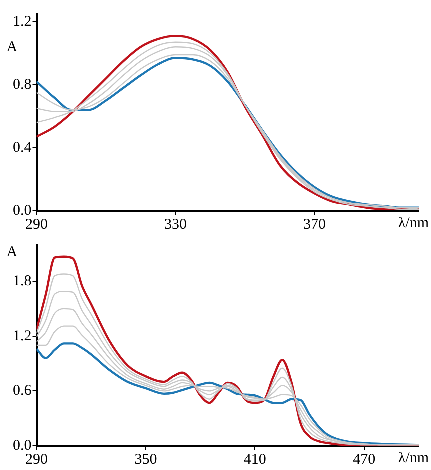  I want to click on x-tick-label: 330, so click(175, 224).